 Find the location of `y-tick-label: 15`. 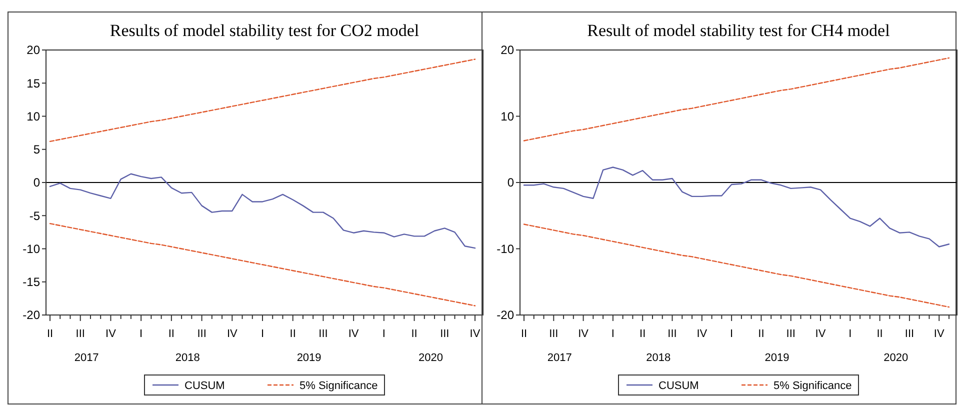

y-tick-label: 15 is located at coordinates (33, 83).